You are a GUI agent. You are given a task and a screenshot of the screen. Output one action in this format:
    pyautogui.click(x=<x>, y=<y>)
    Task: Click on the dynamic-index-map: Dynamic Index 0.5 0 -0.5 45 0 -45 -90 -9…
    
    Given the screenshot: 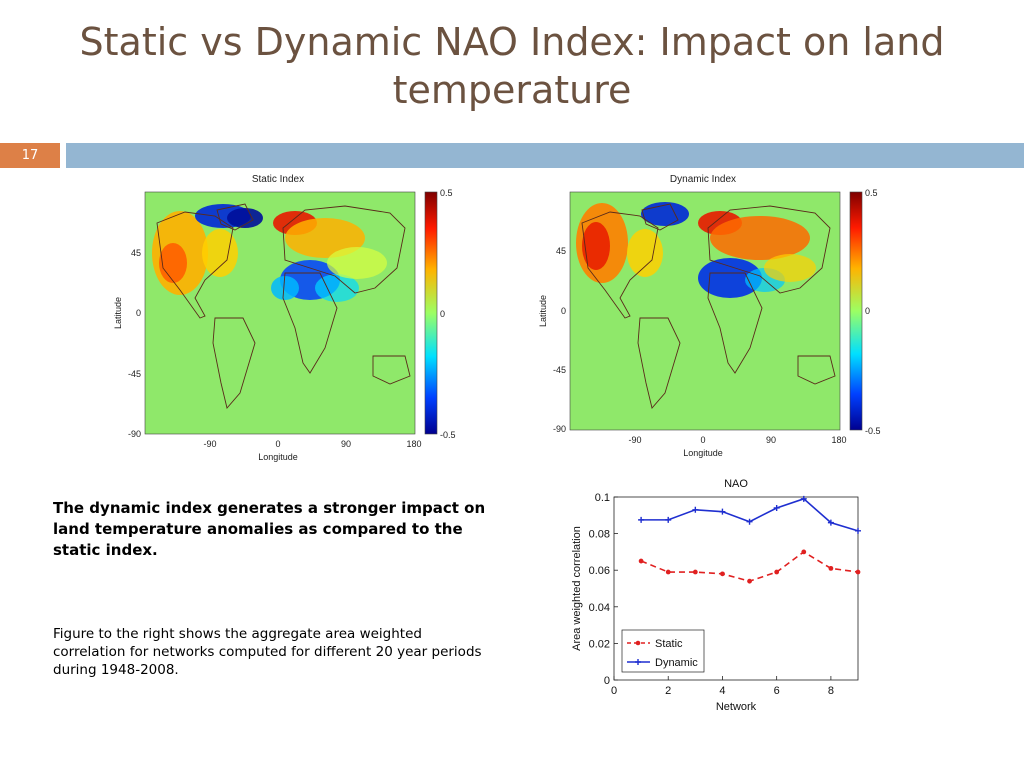 What is the action you would take?
    pyautogui.click(x=709, y=316)
    